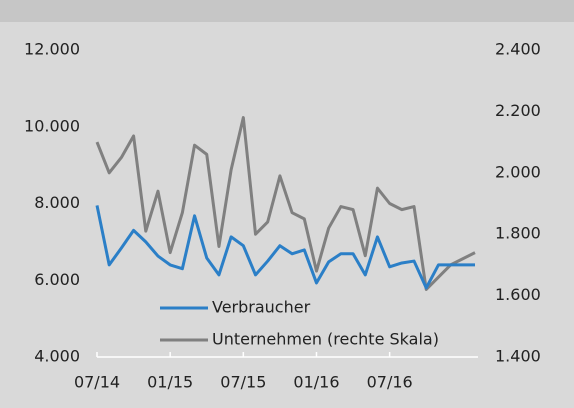  I want to click on legend-label: Unternehmen (rechte Skala), so click(325, 339).